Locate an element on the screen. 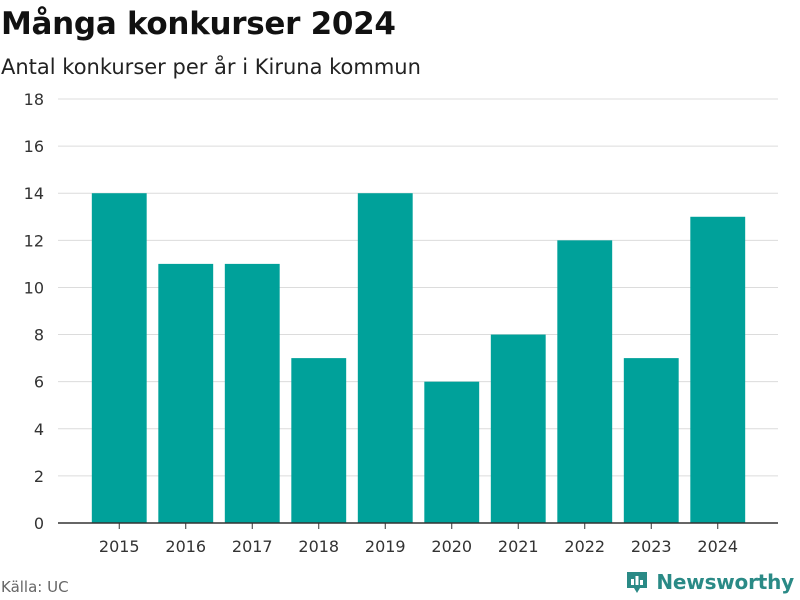  bar-2015 is located at coordinates (119, 358).